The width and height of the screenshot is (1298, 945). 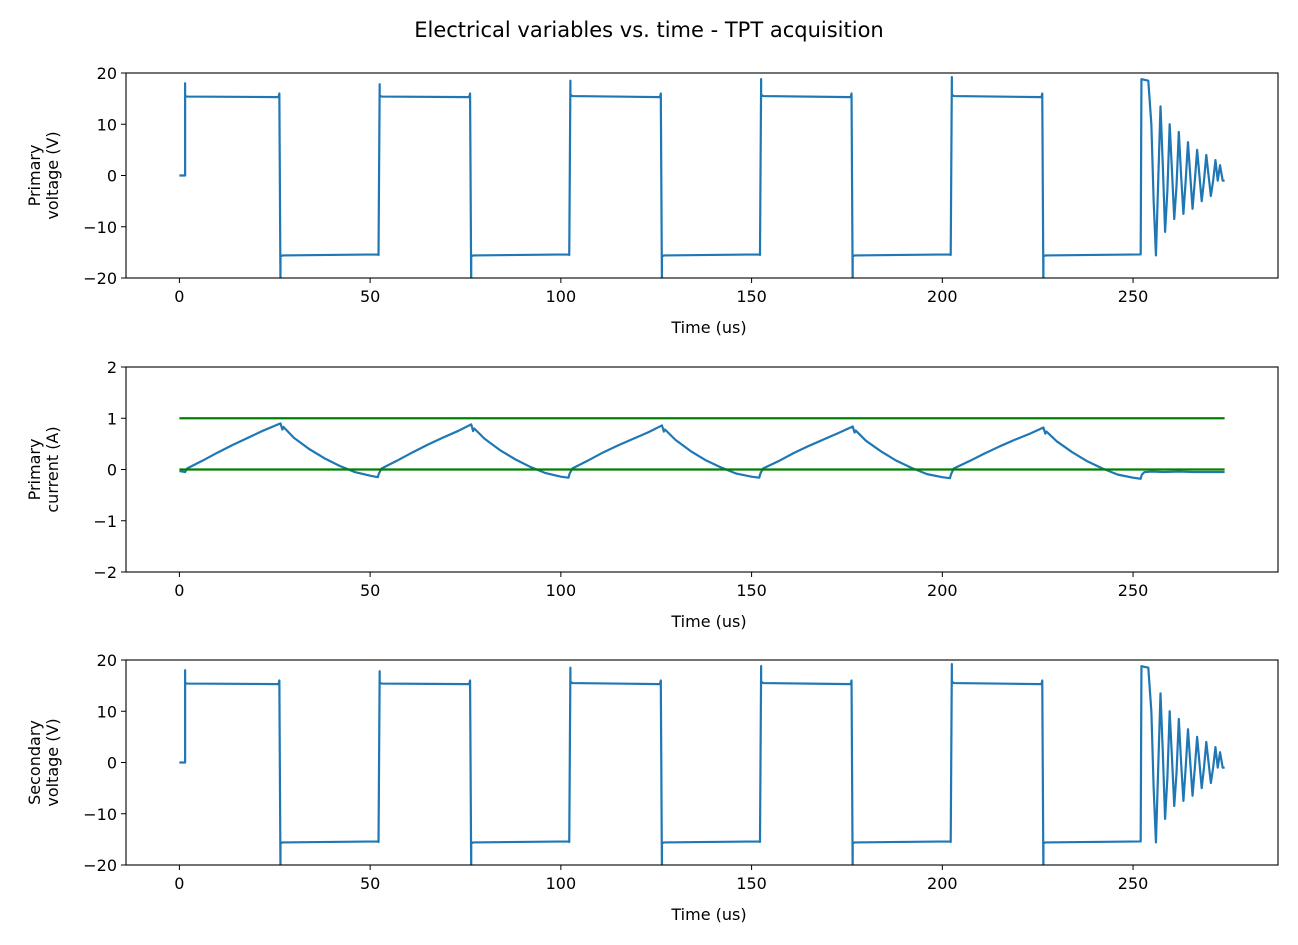 I want to click on secondary-voltage-ytick-label: 10, so click(x=107, y=711).